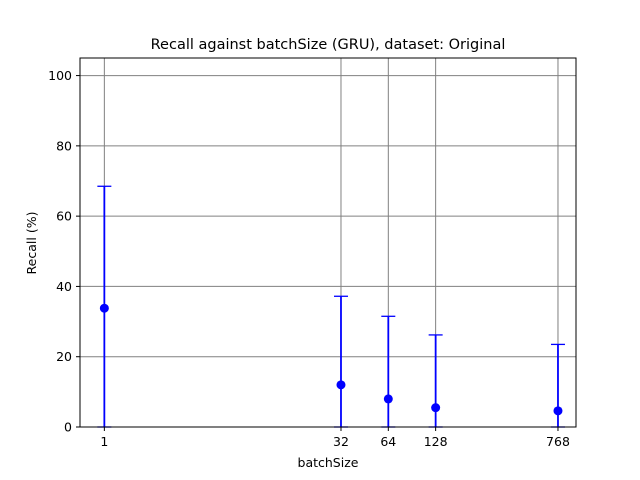 The height and width of the screenshot is (480, 640). Describe the element at coordinates (328, 462) in the screenshot. I see `x-axis-label: batchSize` at that location.